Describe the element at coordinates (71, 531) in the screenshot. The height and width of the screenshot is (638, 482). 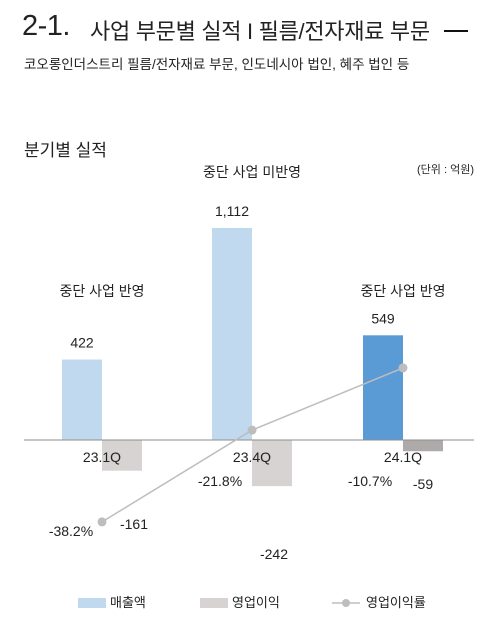
I see `margin-label-1: -38.2%` at that location.